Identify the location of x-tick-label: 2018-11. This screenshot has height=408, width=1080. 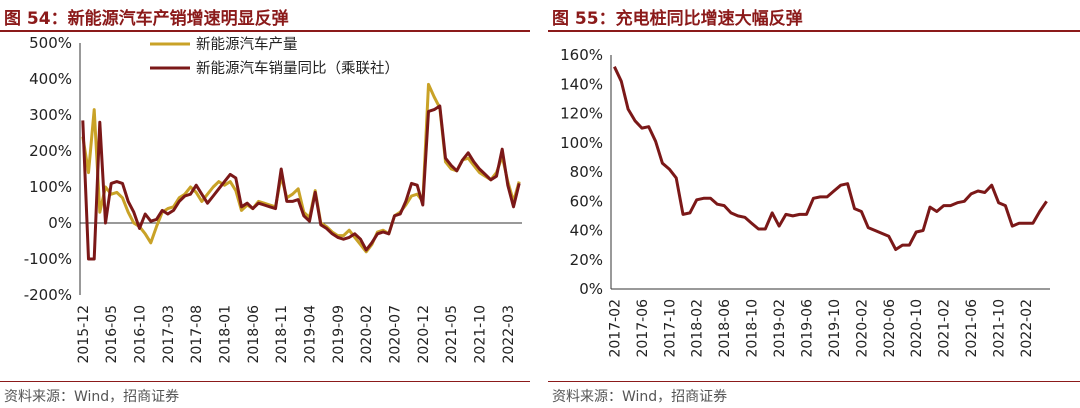
(282, 334).